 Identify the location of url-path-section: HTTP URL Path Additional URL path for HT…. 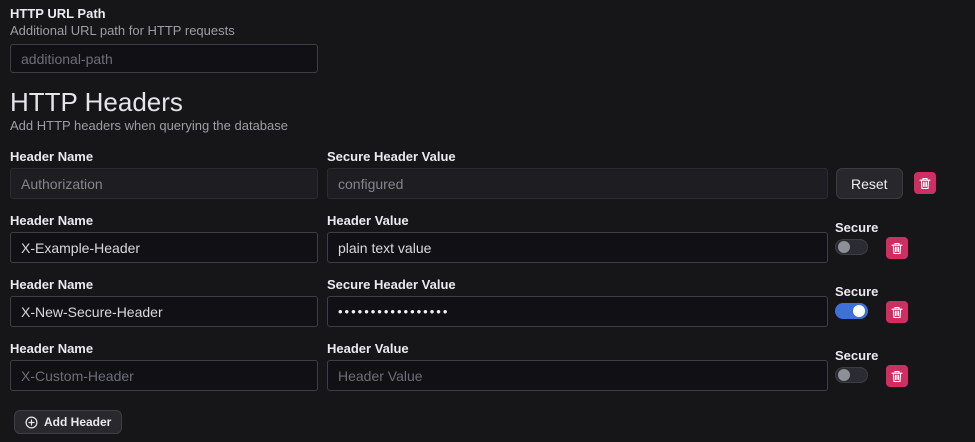
(492, 40).